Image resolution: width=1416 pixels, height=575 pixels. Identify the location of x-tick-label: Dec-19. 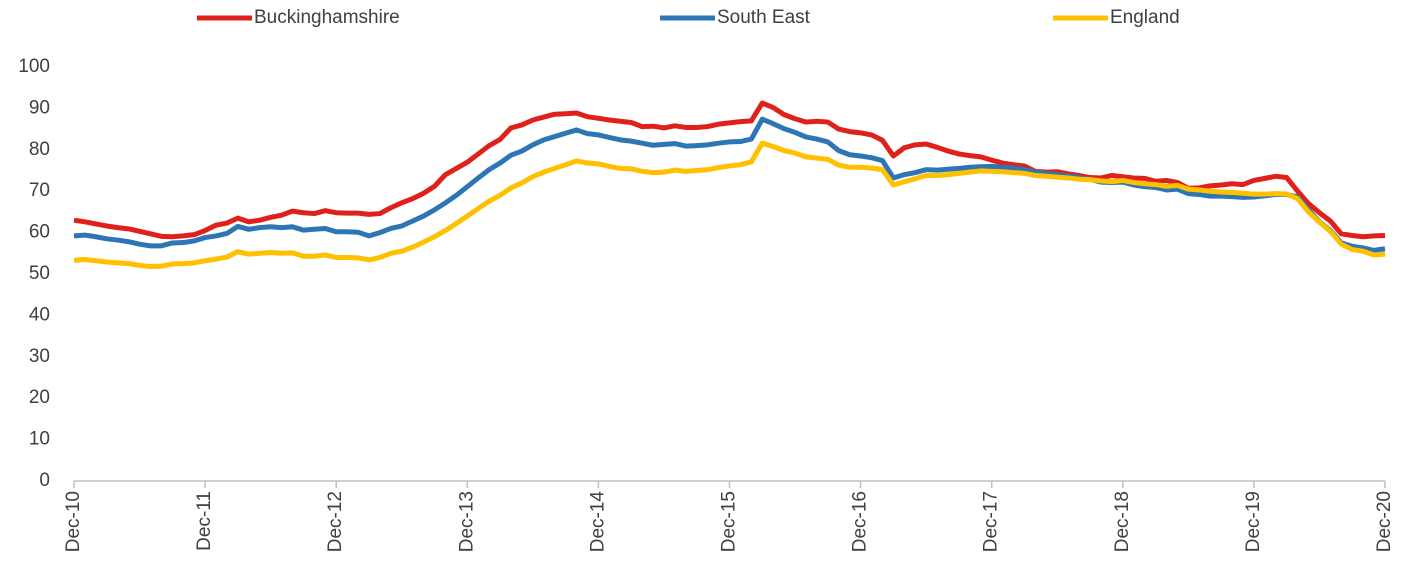
(1253, 521).